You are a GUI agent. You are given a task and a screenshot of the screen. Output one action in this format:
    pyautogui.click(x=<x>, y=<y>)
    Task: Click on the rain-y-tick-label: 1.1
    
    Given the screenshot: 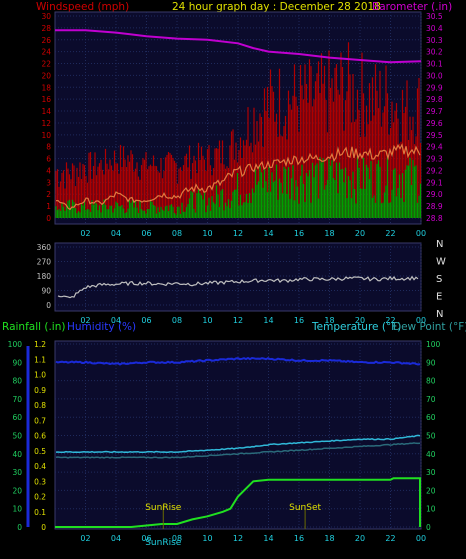 What is the action you would take?
    pyautogui.click(x=40, y=359)
    